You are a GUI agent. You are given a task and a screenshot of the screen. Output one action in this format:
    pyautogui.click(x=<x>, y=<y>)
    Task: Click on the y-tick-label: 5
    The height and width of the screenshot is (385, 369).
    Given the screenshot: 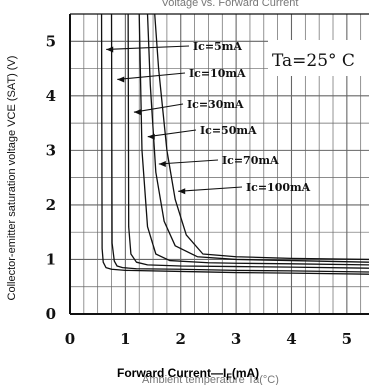 What is the action you would take?
    pyautogui.click(x=51, y=41)
    